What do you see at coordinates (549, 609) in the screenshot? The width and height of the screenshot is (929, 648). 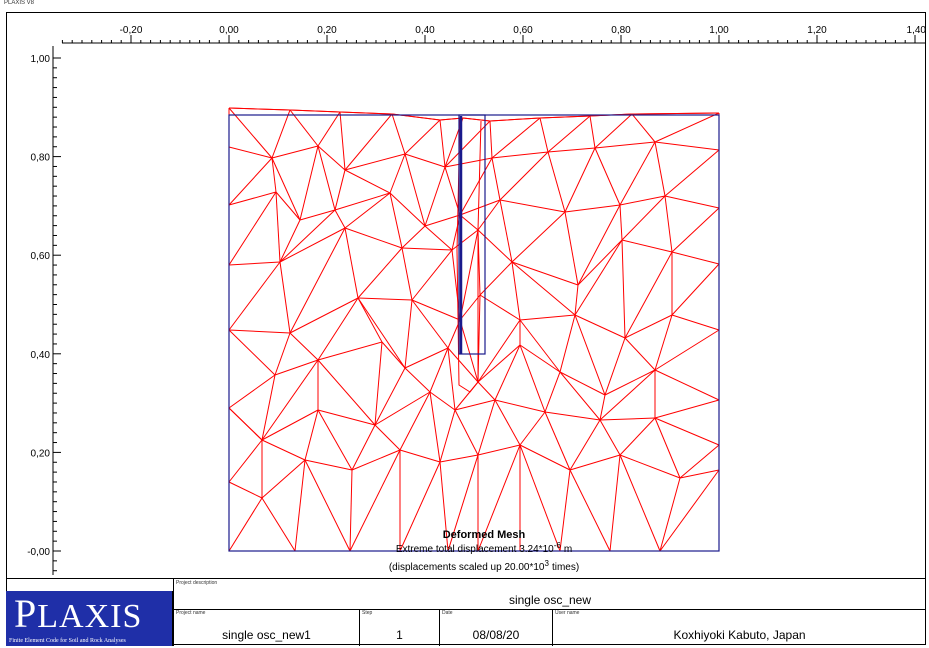 I see `title-block-divider` at bounding box center [549, 609].